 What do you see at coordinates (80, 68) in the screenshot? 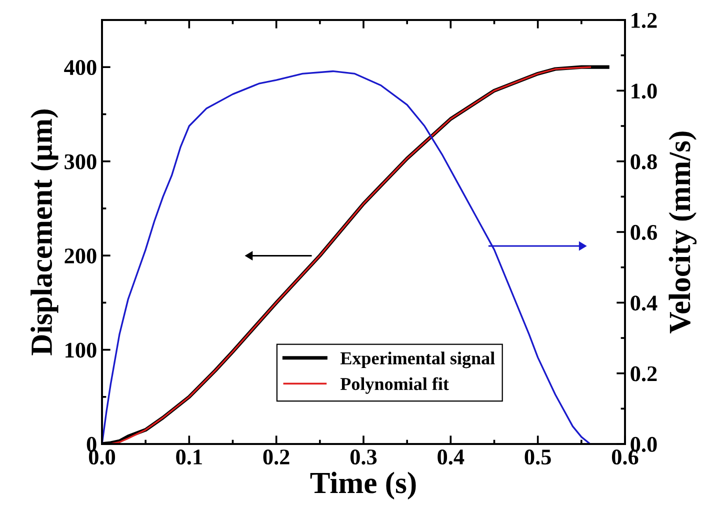
I see `y-tick-label: 400` at bounding box center [80, 68].